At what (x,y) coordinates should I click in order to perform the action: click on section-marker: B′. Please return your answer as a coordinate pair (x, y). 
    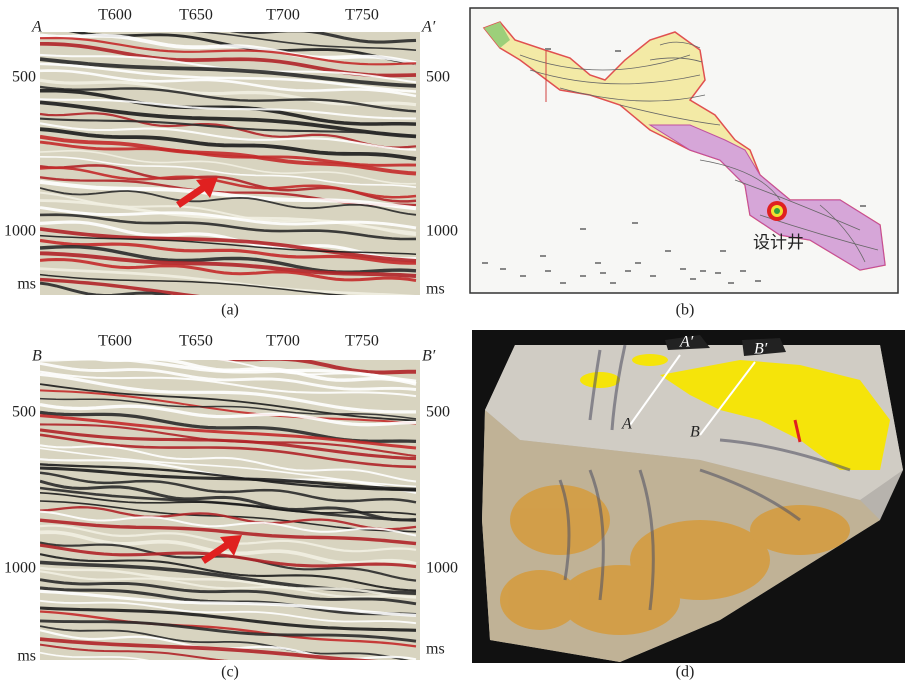
    Looking at the image, I should click on (761, 349).